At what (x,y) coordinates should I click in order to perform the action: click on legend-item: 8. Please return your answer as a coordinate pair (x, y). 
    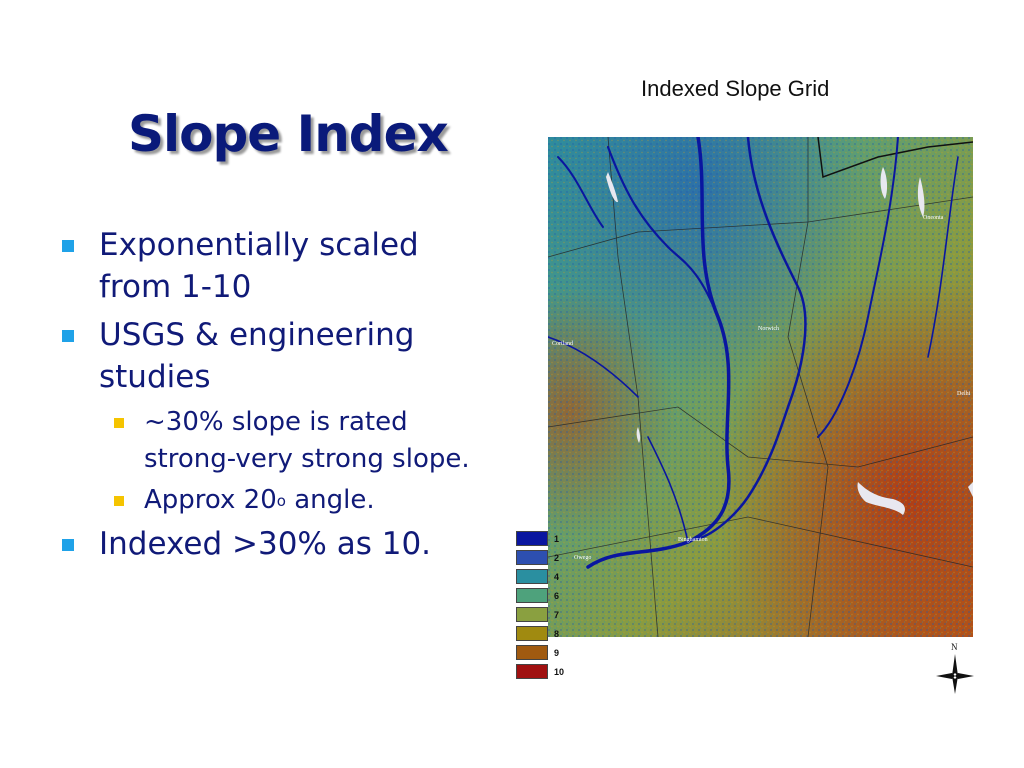
    Looking at the image, I should click on (540, 633).